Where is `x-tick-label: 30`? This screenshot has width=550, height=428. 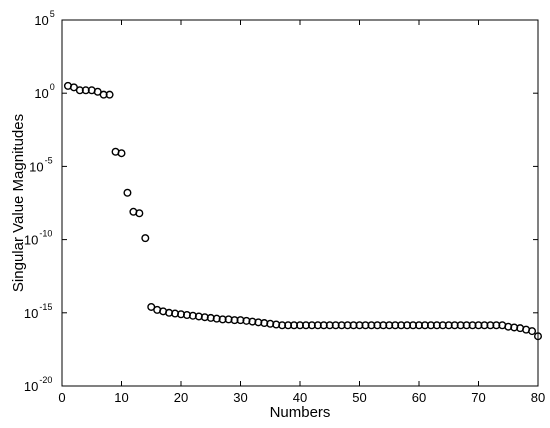 x-tick-label: 30 is located at coordinates (240, 397).